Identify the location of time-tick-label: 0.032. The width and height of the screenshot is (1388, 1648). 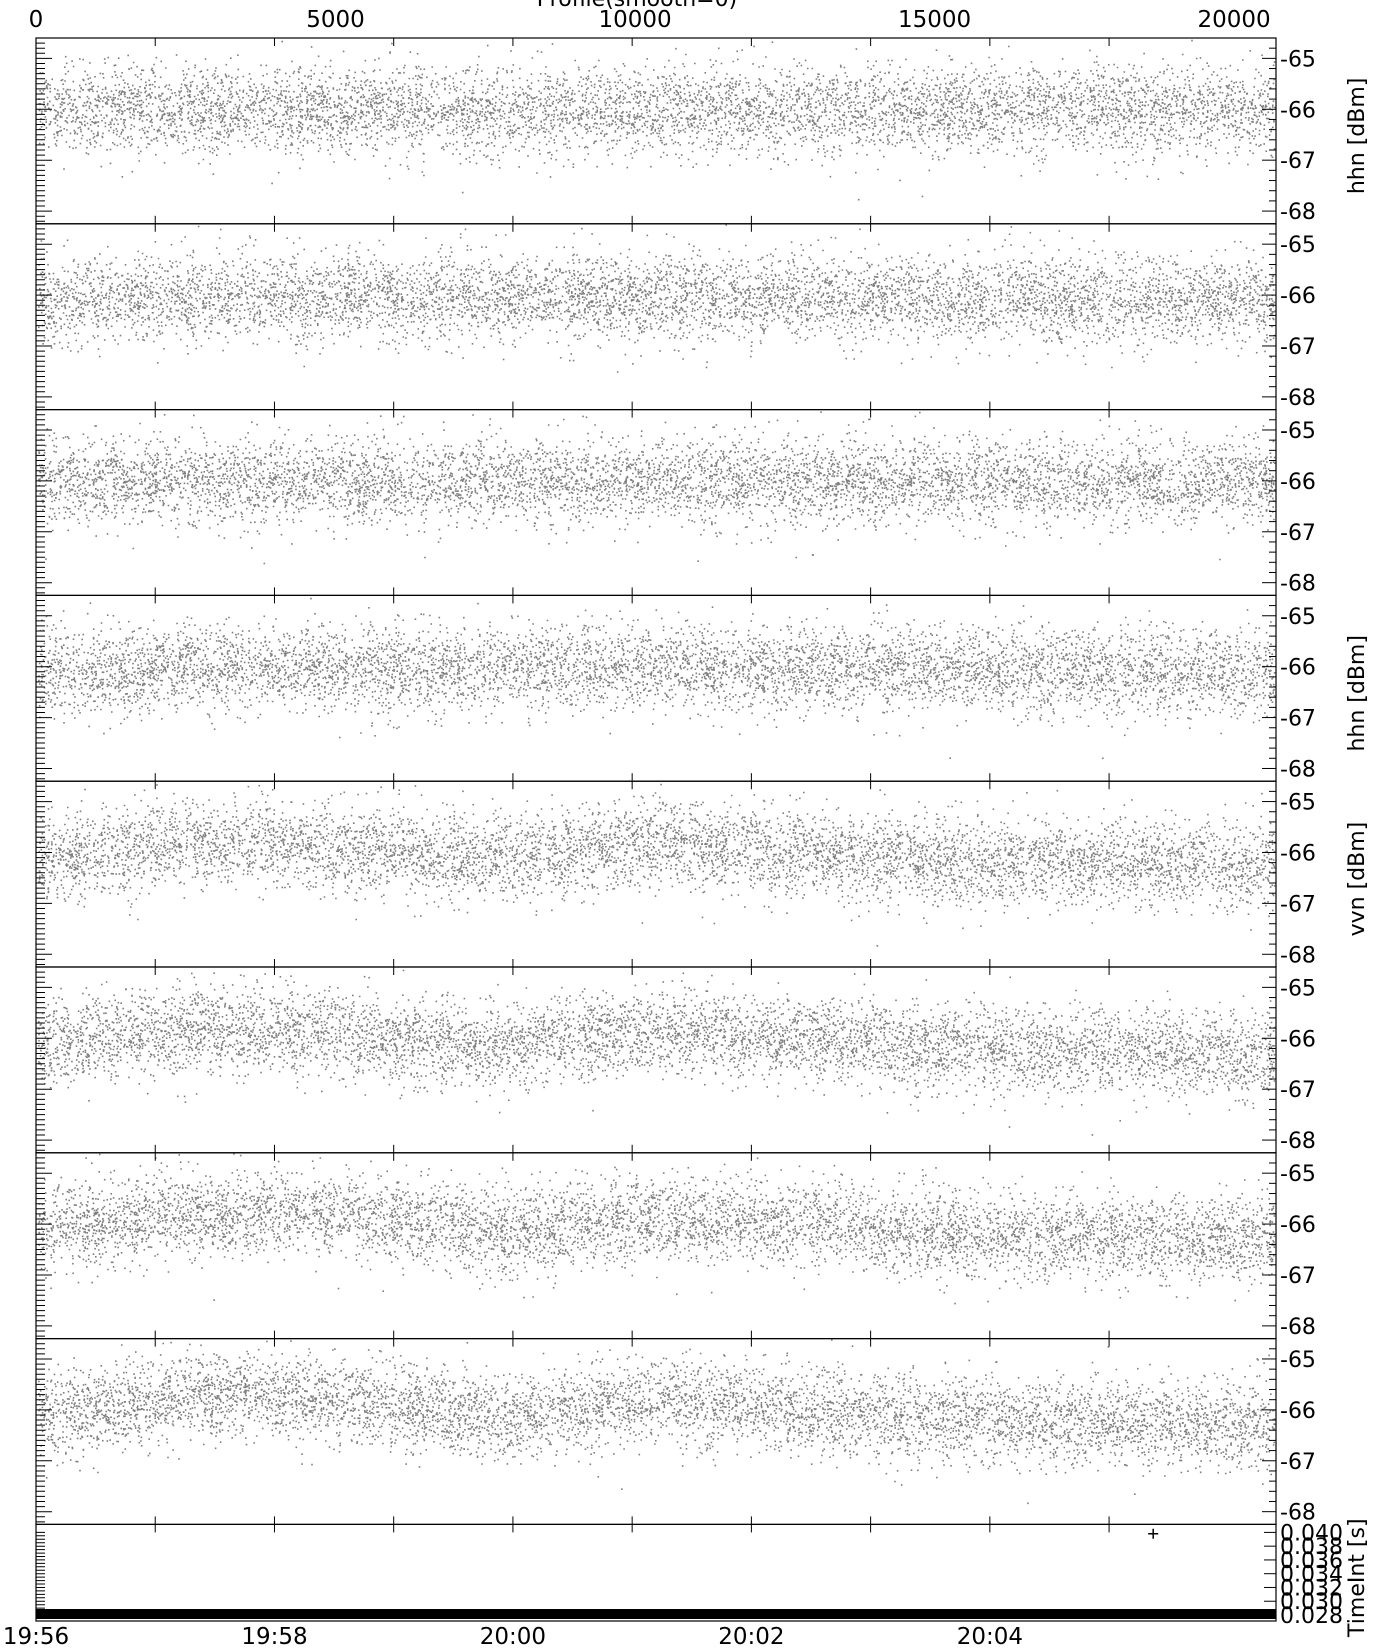
(1311, 1588).